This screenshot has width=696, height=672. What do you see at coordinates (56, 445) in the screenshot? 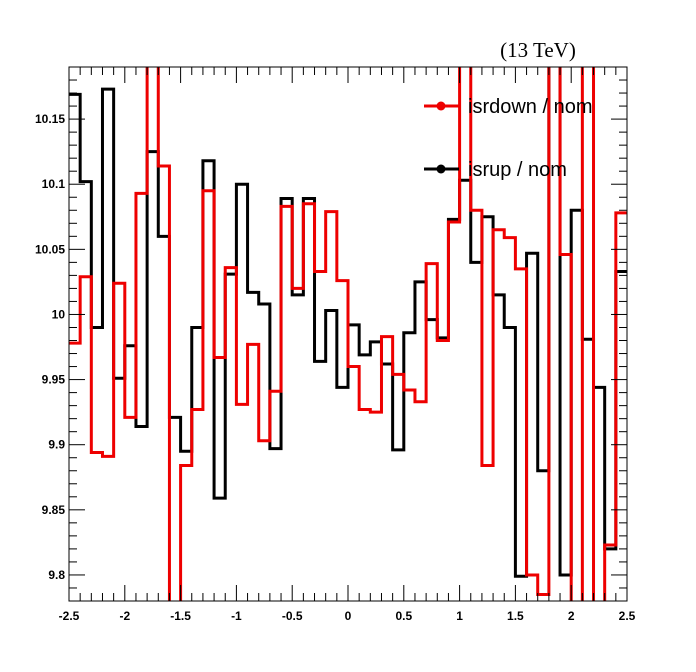
I see `y-tick-label: 9.9` at bounding box center [56, 445].